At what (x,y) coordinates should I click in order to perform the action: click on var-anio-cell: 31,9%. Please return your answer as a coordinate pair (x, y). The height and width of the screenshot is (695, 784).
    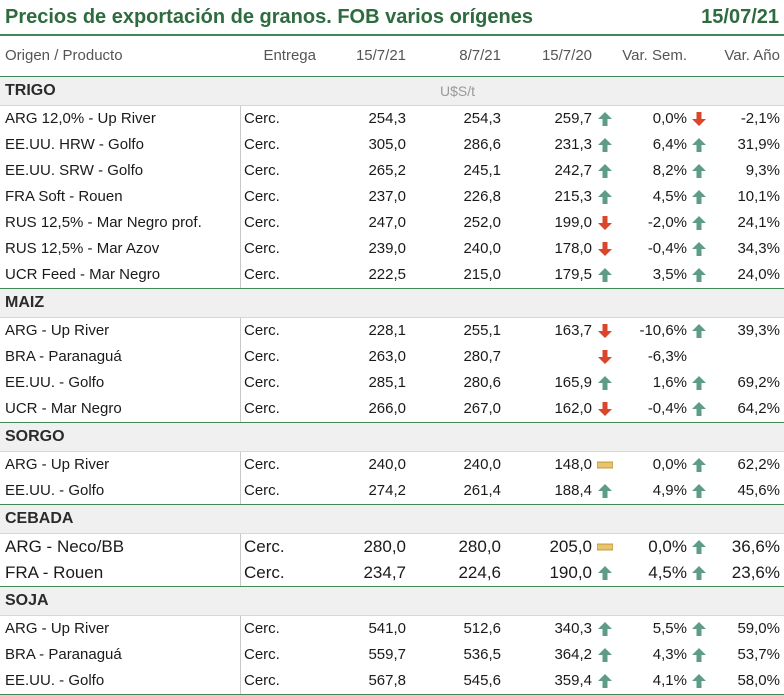
    Looking at the image, I should click on (758, 144).